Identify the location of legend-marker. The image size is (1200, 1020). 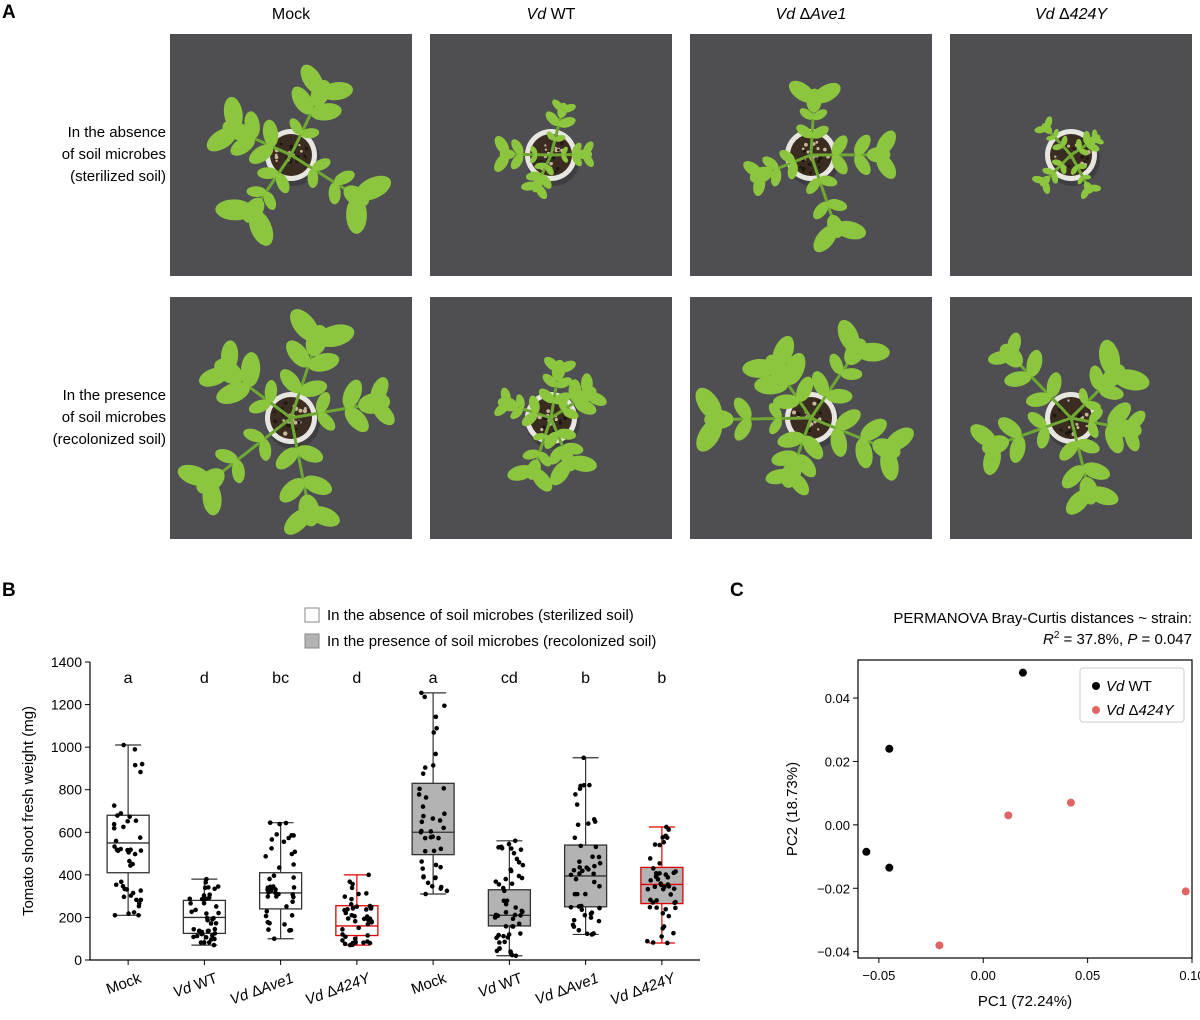
(1096, 710).